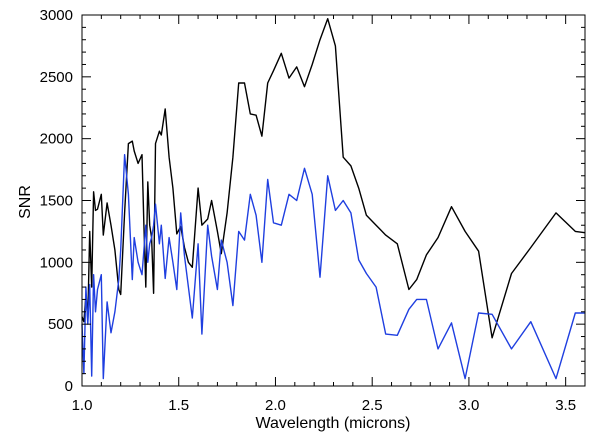 This screenshot has width=589, height=441. What do you see at coordinates (178, 405) in the screenshot?
I see `x-tick-label: 1.5` at bounding box center [178, 405].